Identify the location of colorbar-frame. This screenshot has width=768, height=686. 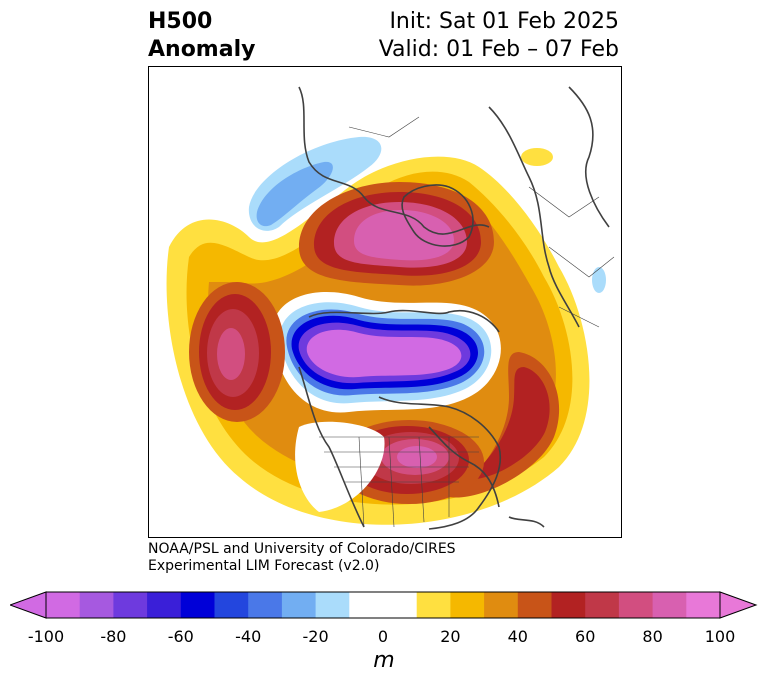
(383, 605).